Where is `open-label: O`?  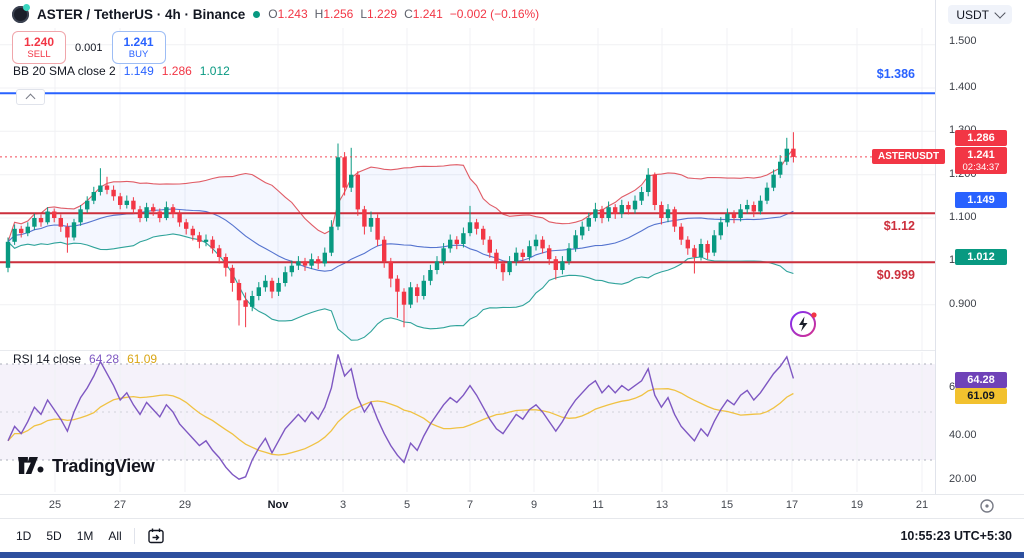 open-label: O is located at coordinates (273, 14).